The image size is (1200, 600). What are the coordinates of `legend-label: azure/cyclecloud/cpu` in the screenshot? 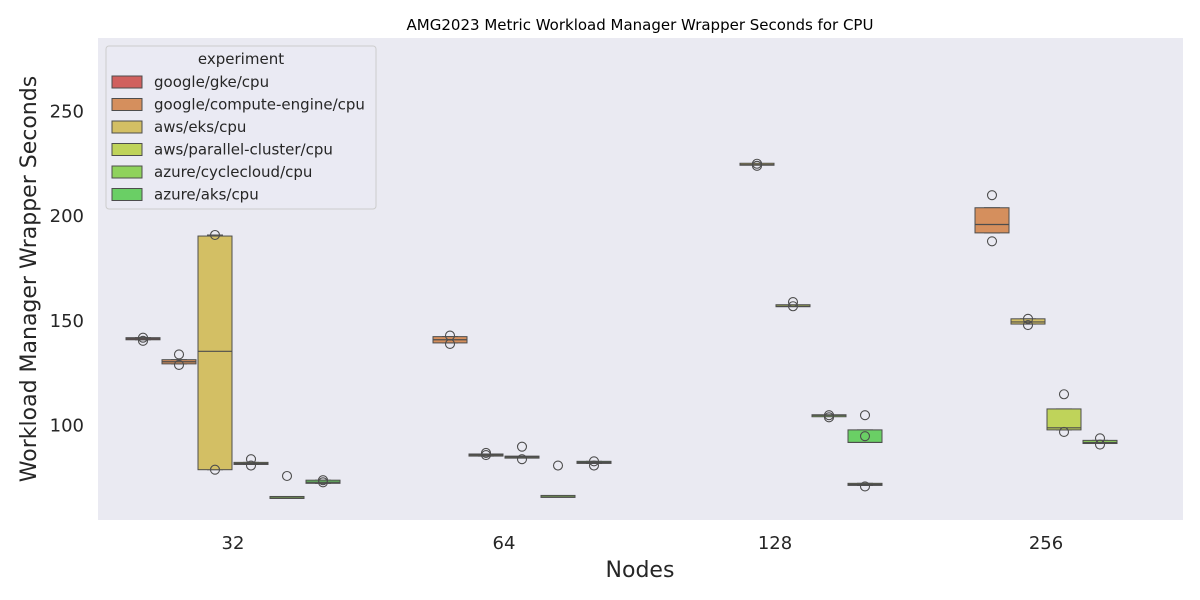 It's located at (233, 172).